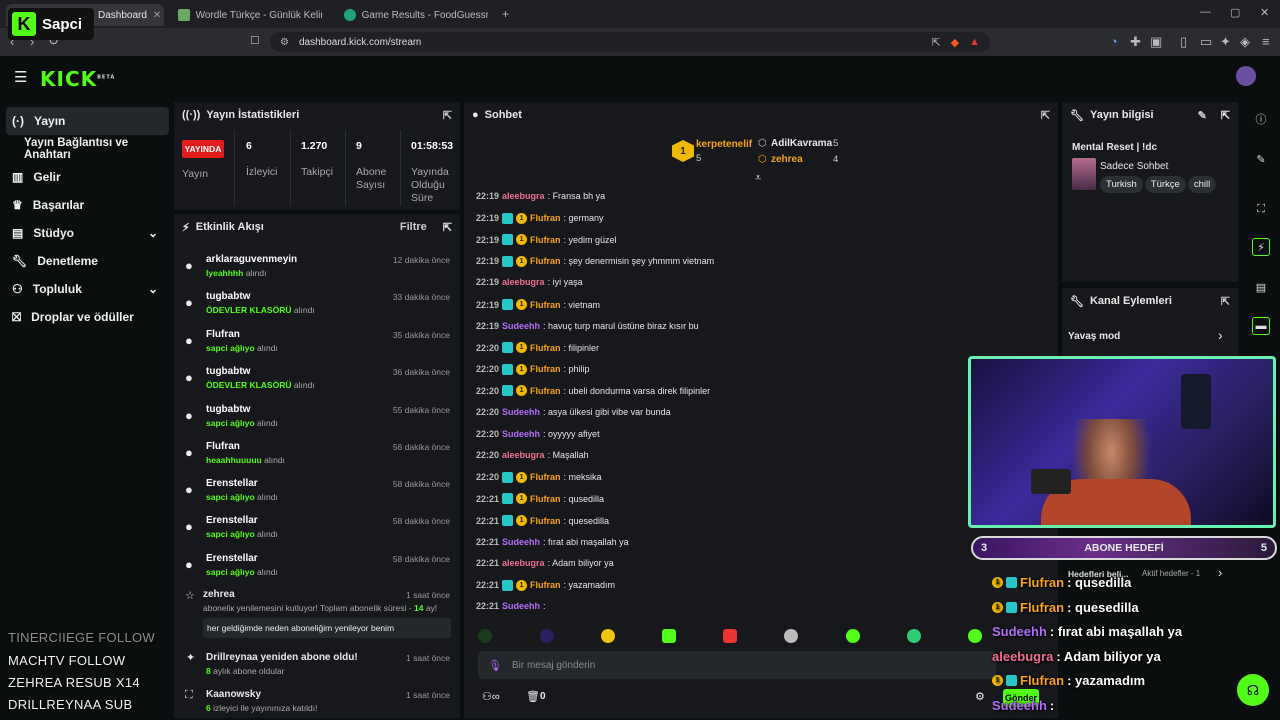 This screenshot has width=1280, height=720. What do you see at coordinates (495, 665) in the screenshot?
I see `microphone-icon: 🎙︎` at bounding box center [495, 665].